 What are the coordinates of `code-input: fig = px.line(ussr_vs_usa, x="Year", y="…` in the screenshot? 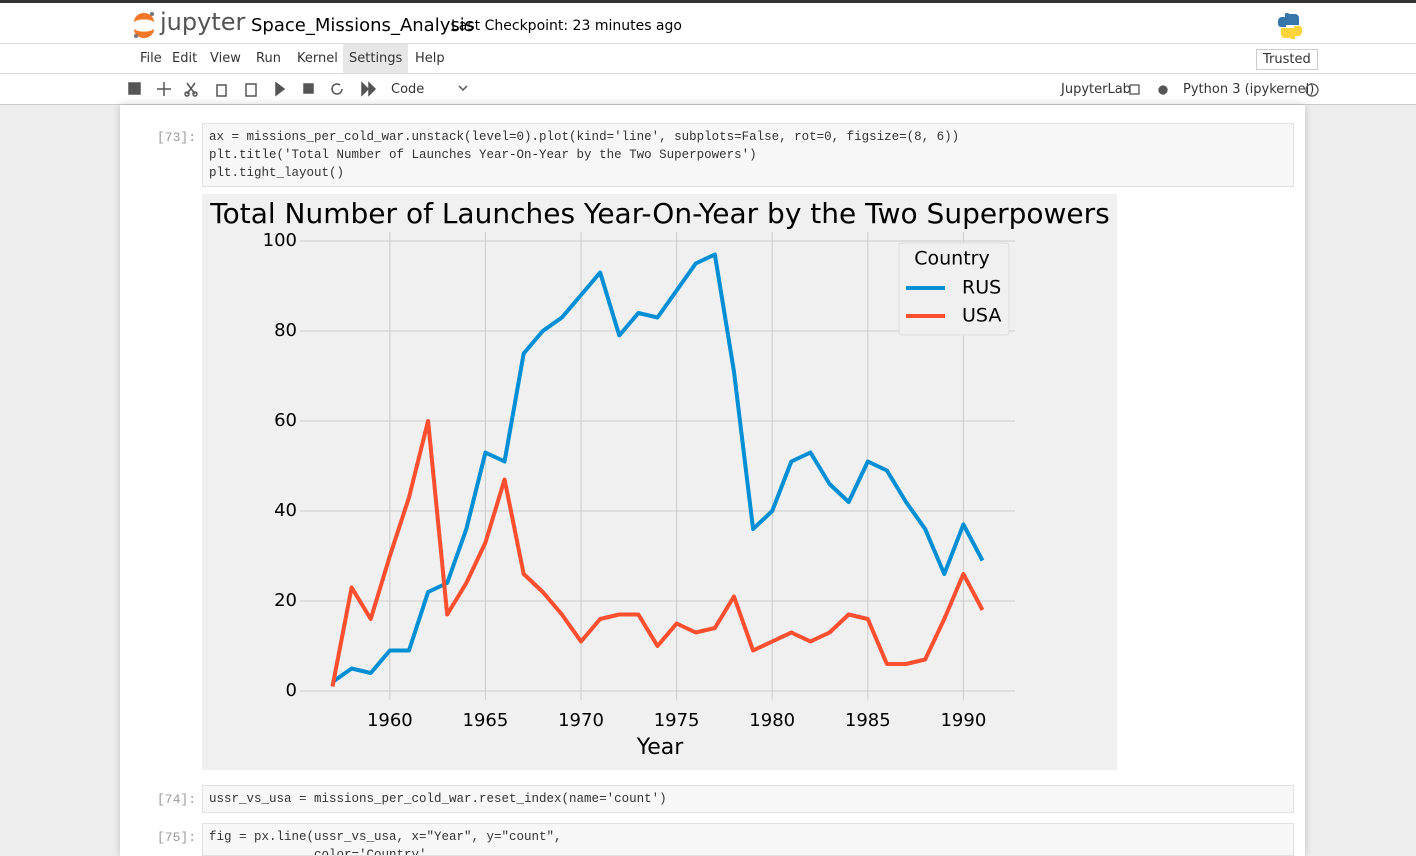 It's located at (748, 839).